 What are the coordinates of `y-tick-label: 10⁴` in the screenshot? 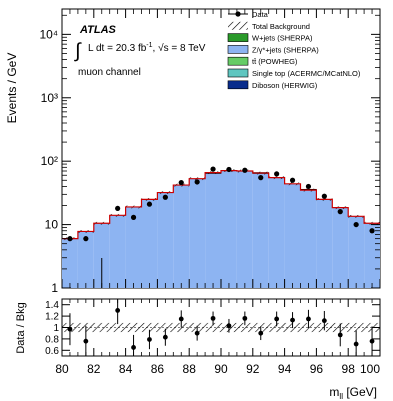 It's located at (48, 34).